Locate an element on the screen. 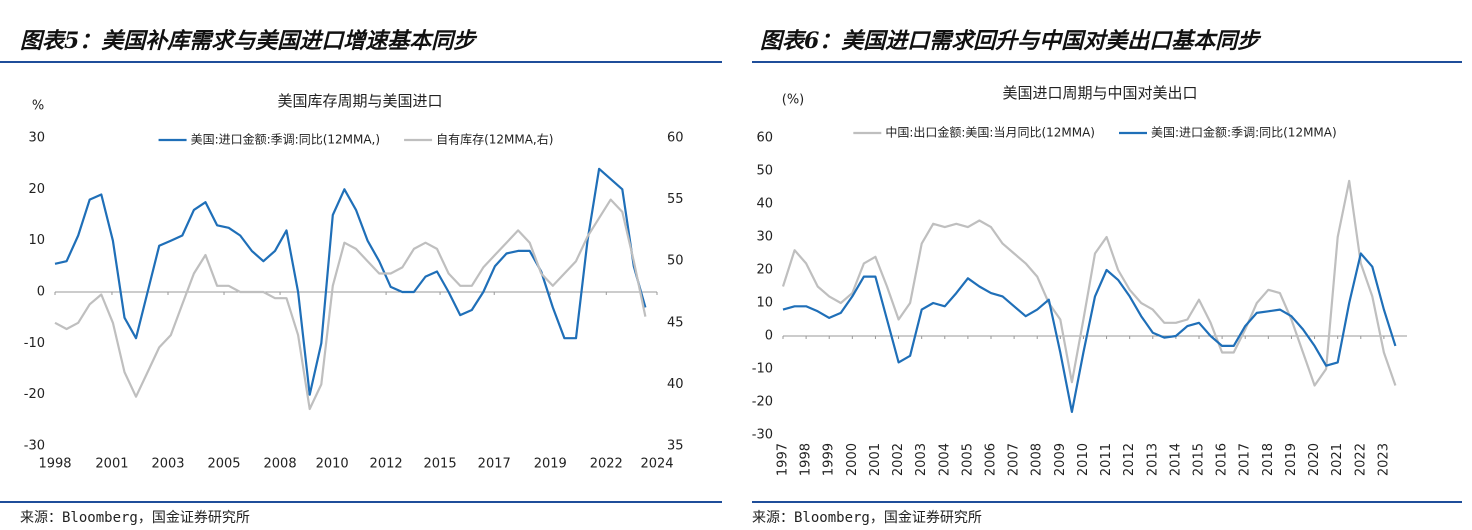 This screenshot has height=530, width=1472. x-tick-label: 2002 is located at coordinates (898, 459).